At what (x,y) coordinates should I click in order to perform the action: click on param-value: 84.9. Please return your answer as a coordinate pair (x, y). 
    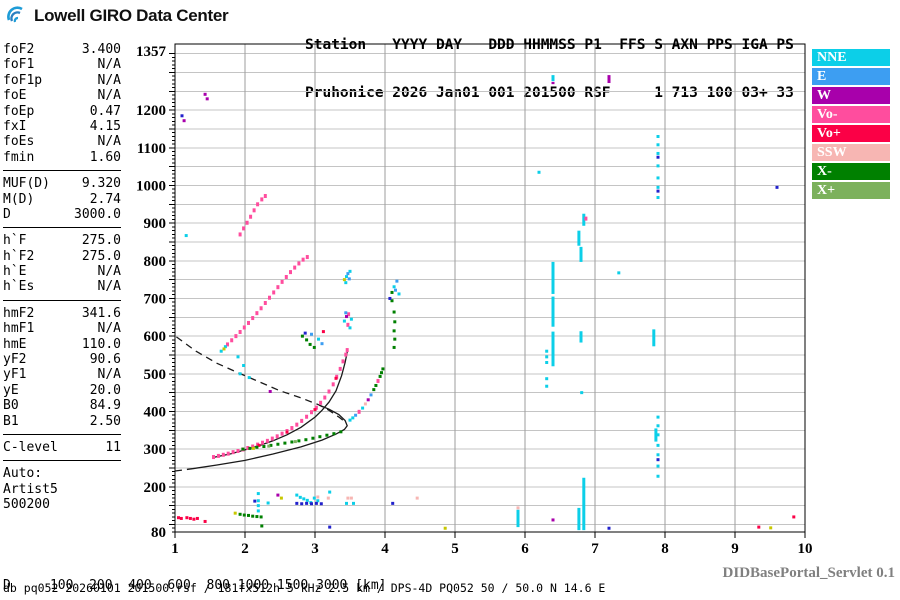
    Looking at the image, I should click on (105, 406).